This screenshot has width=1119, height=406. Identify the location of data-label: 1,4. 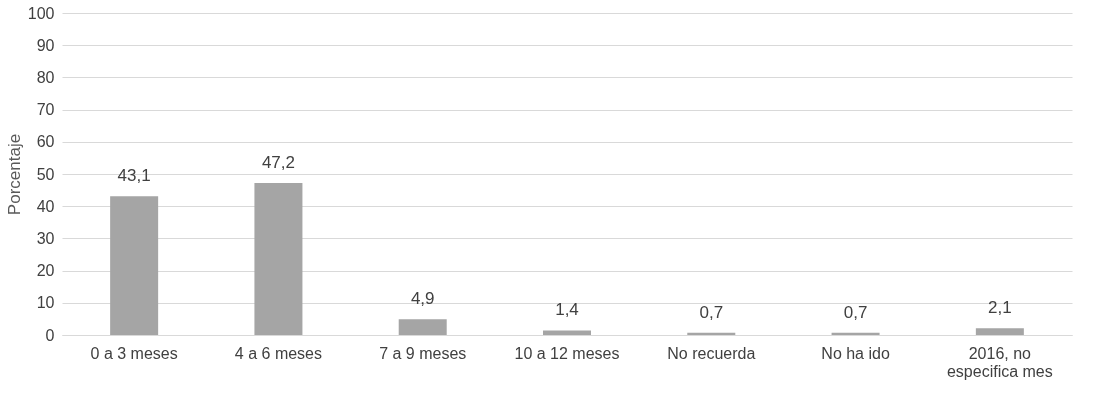
(567, 310).